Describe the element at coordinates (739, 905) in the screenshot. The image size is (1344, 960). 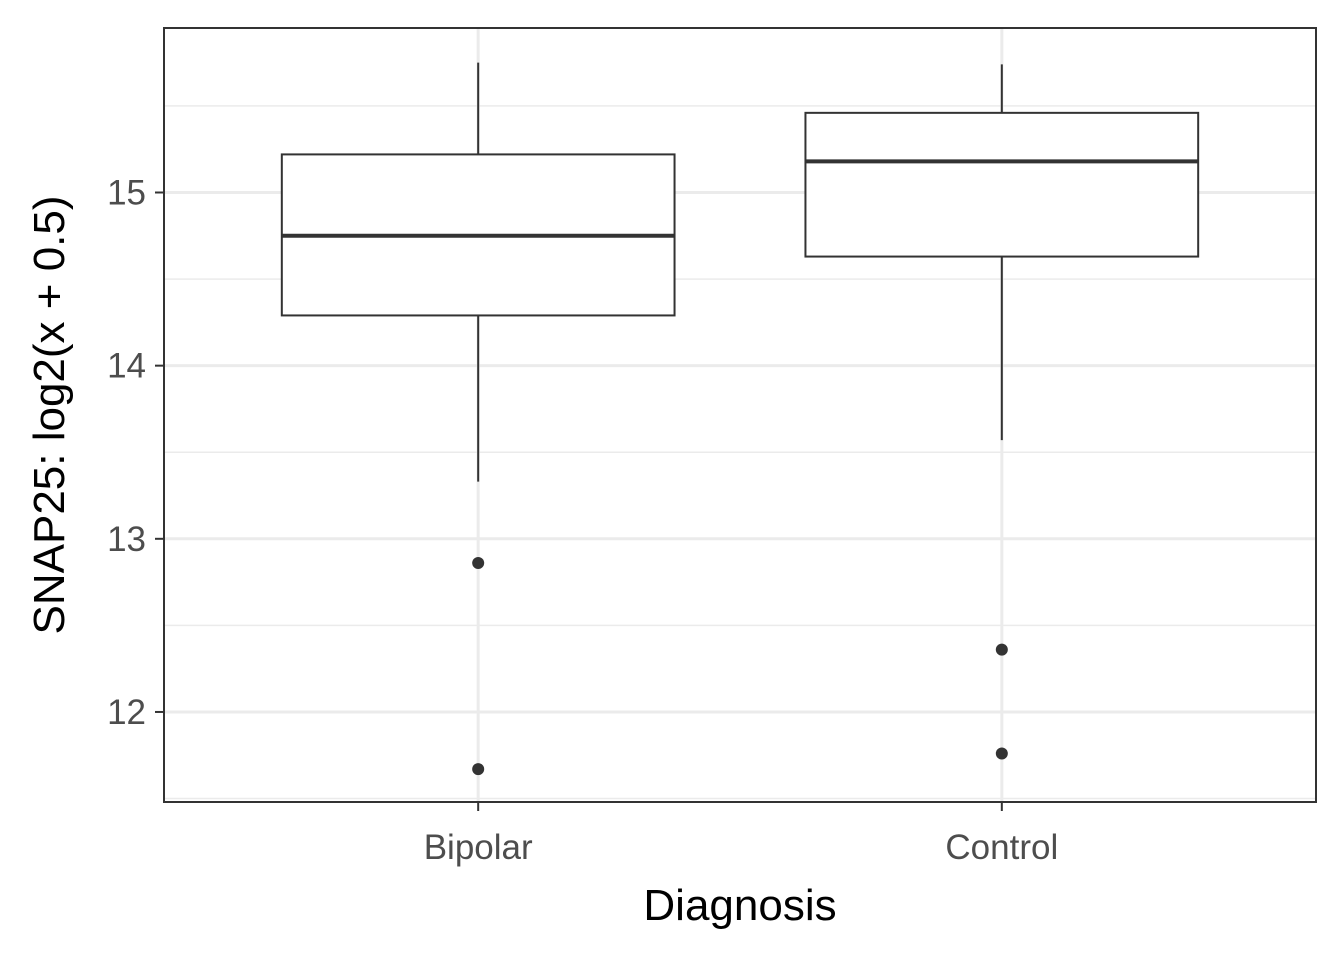
I see `x-axis-title: Diagnosis` at that location.